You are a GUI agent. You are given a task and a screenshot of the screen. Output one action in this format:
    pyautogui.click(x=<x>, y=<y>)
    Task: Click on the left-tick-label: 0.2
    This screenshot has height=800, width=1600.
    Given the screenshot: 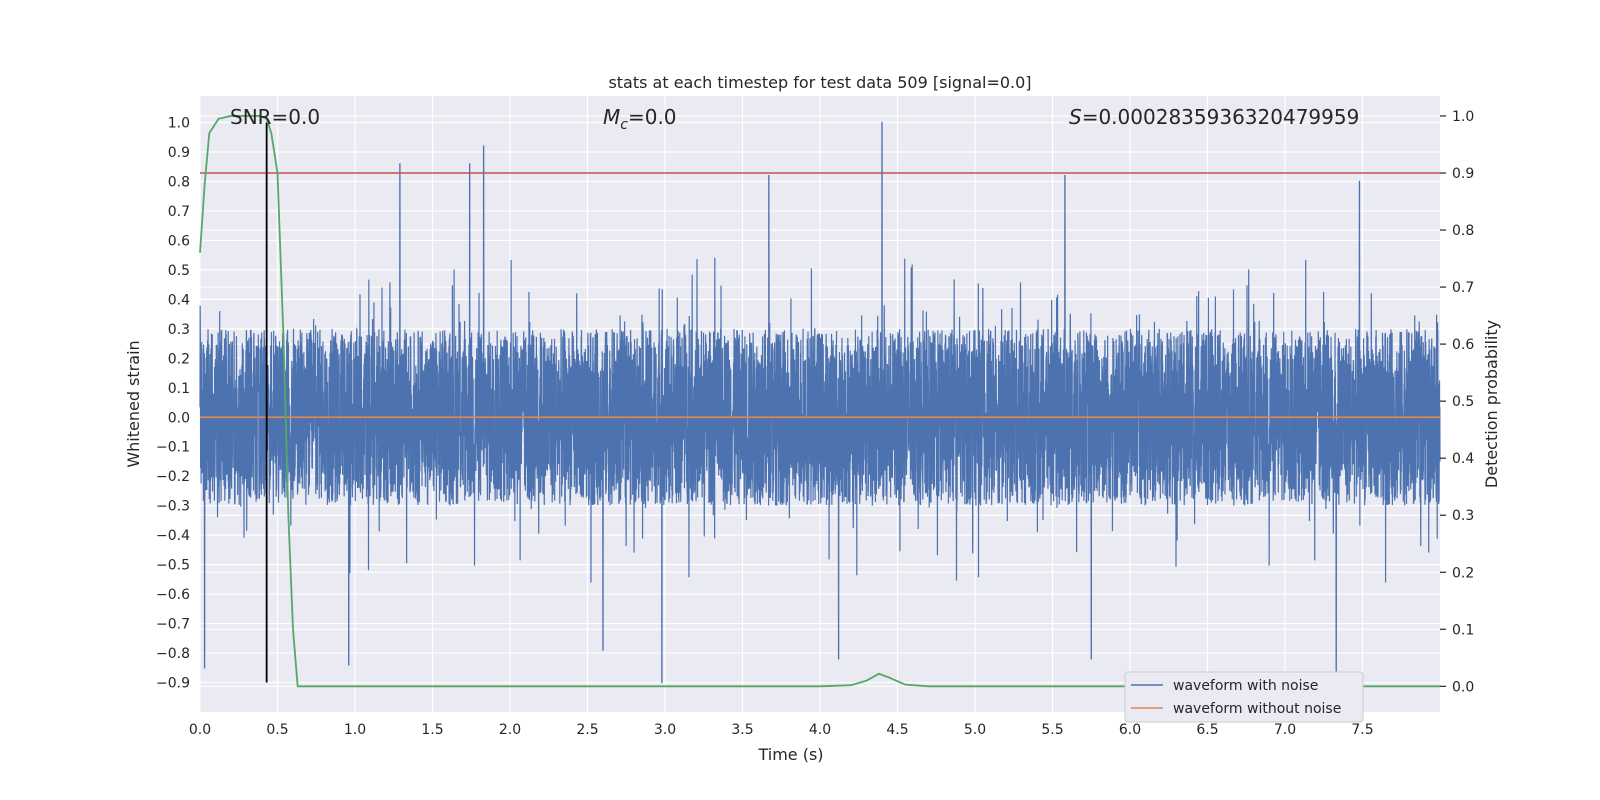 What is the action you would take?
    pyautogui.click(x=179, y=359)
    